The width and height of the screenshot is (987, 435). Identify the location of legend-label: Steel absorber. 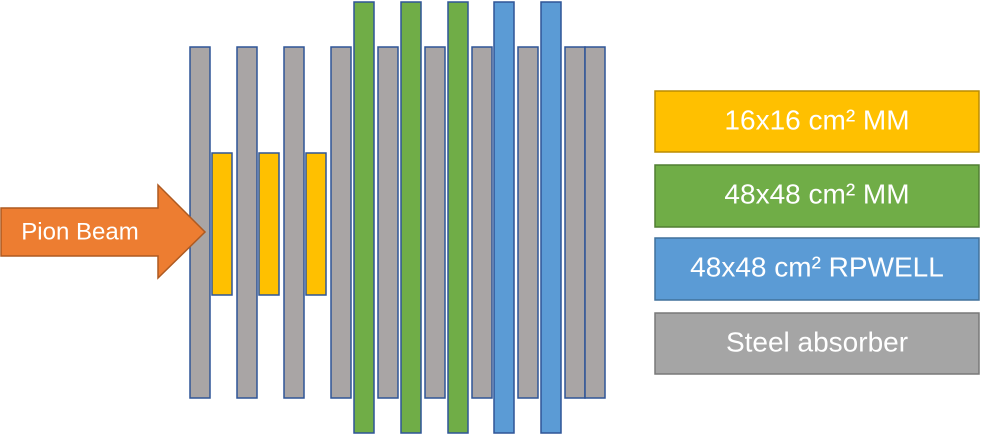
(817, 341).